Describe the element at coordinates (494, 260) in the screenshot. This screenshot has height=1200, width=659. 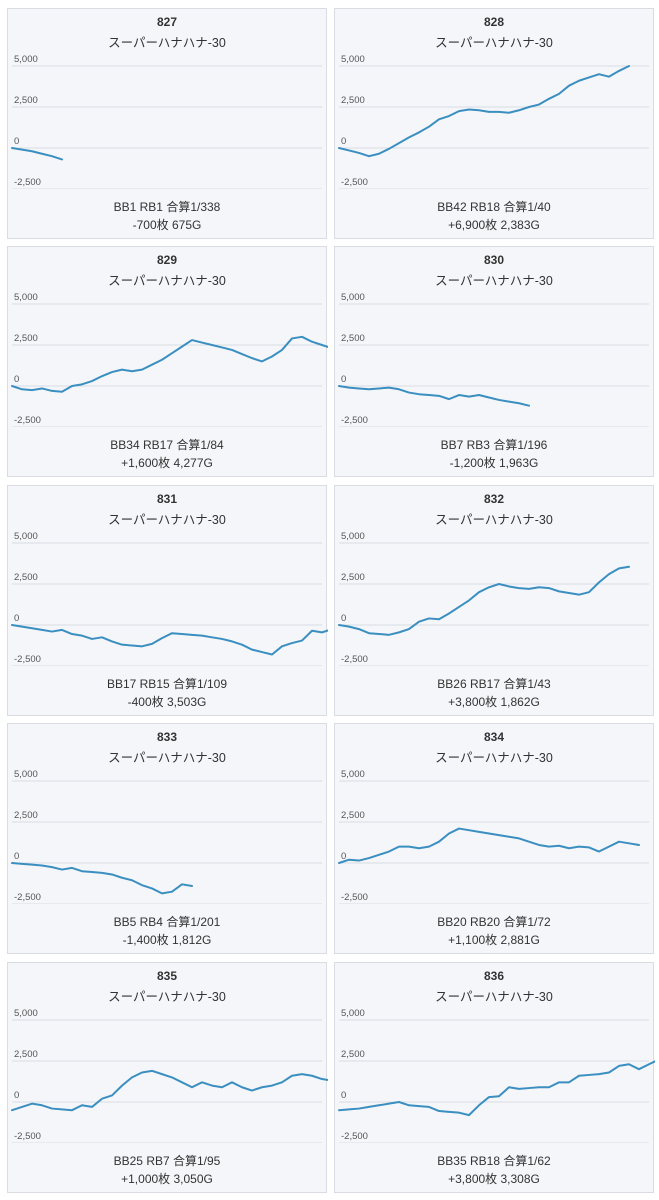
I see `machine-number: 830` at that location.